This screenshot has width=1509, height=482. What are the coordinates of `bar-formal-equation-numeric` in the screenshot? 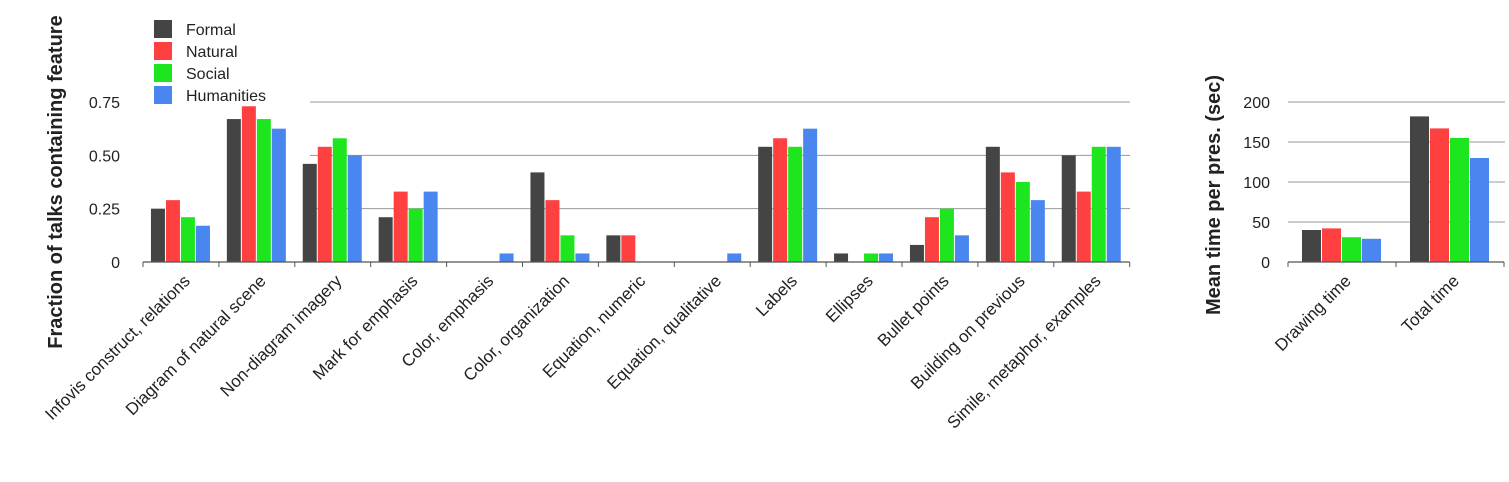 It's located at (613, 248).